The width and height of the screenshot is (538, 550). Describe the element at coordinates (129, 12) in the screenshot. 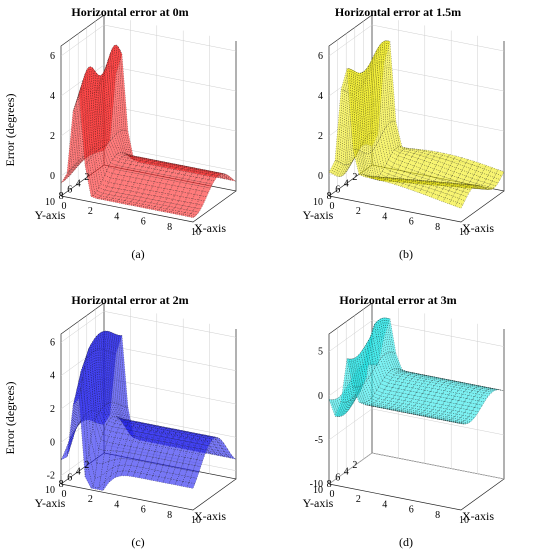

I see `chart-title: Horizontal error at 0m` at that location.